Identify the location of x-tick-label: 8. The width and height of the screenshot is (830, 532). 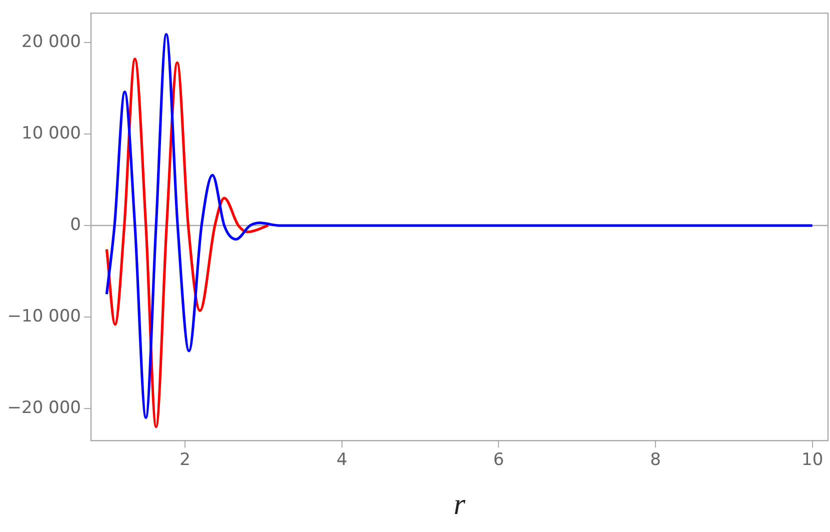
(655, 460).